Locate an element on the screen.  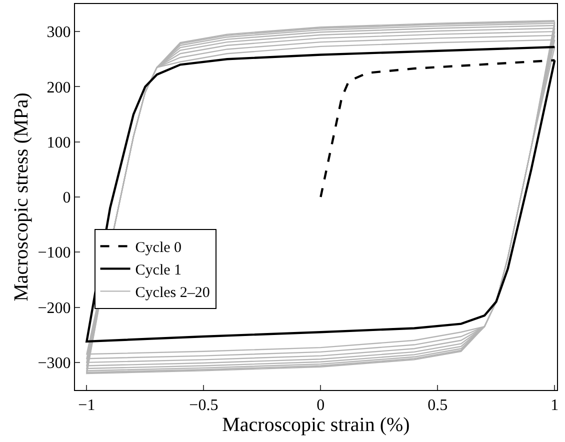
y-tick-label: −300 is located at coordinates (54, 363).